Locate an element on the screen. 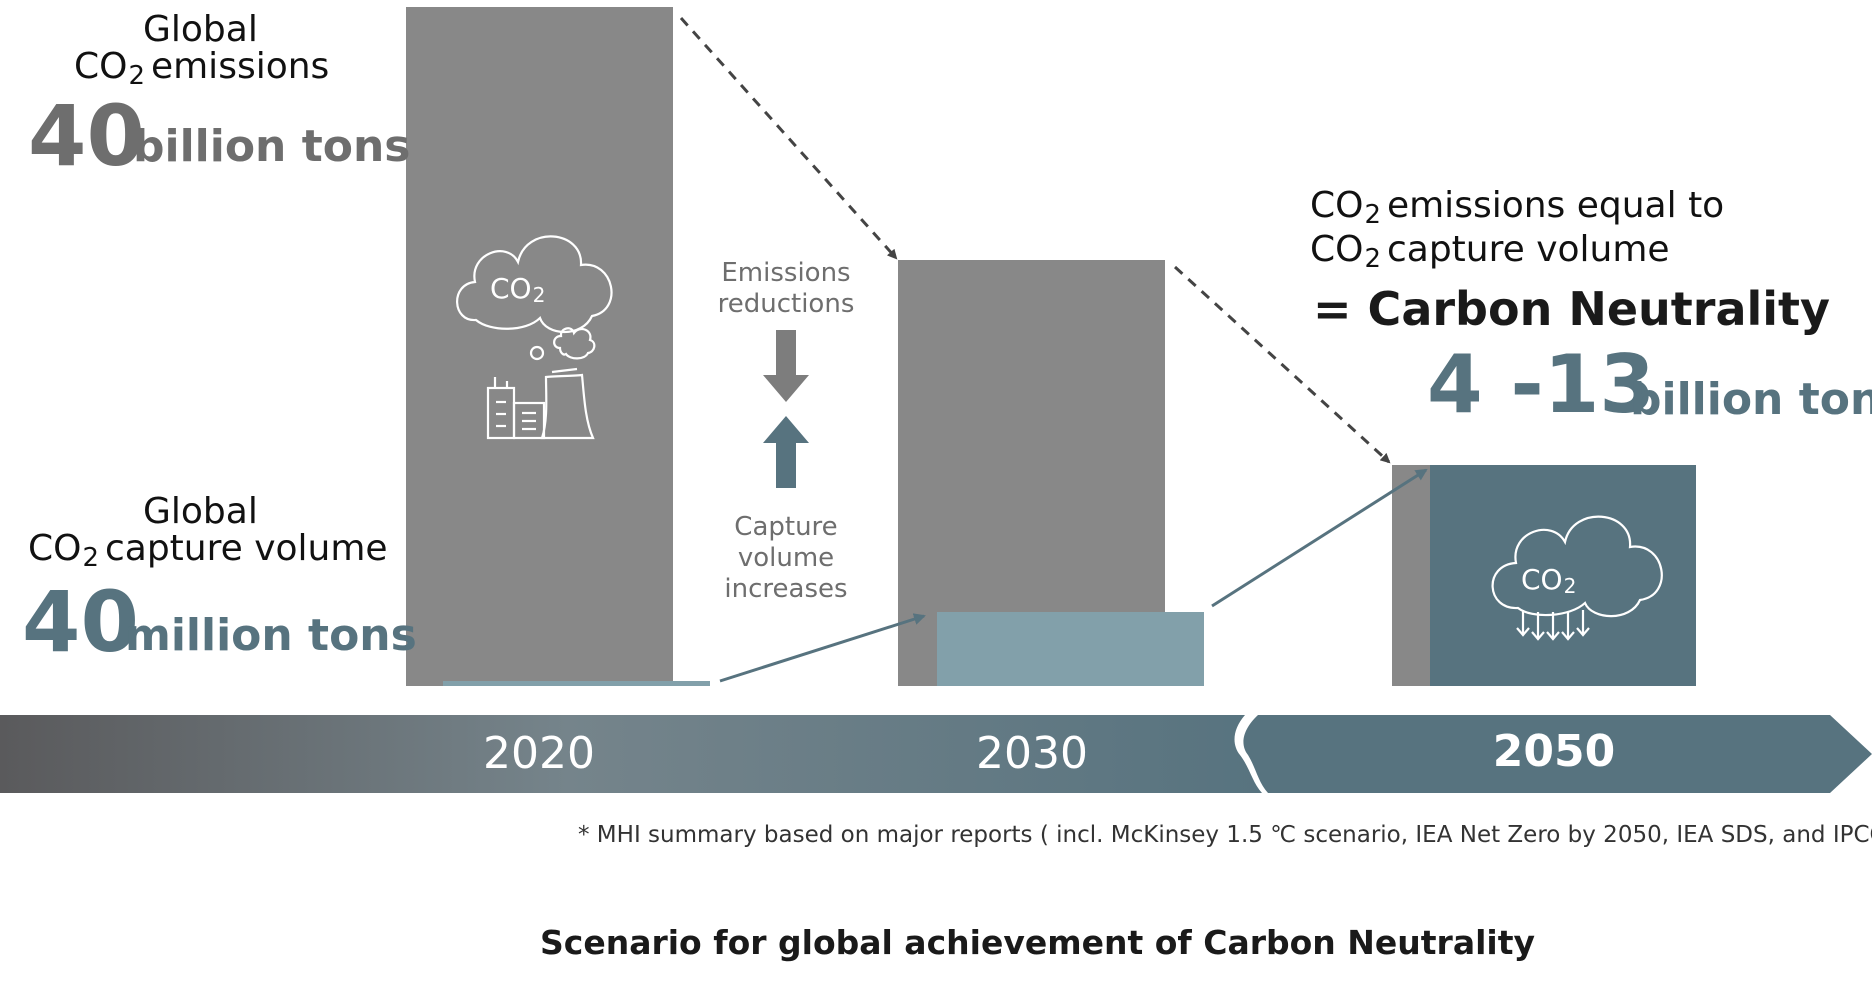  co2-capture-cloud-icon is located at coordinates (1577, 578).